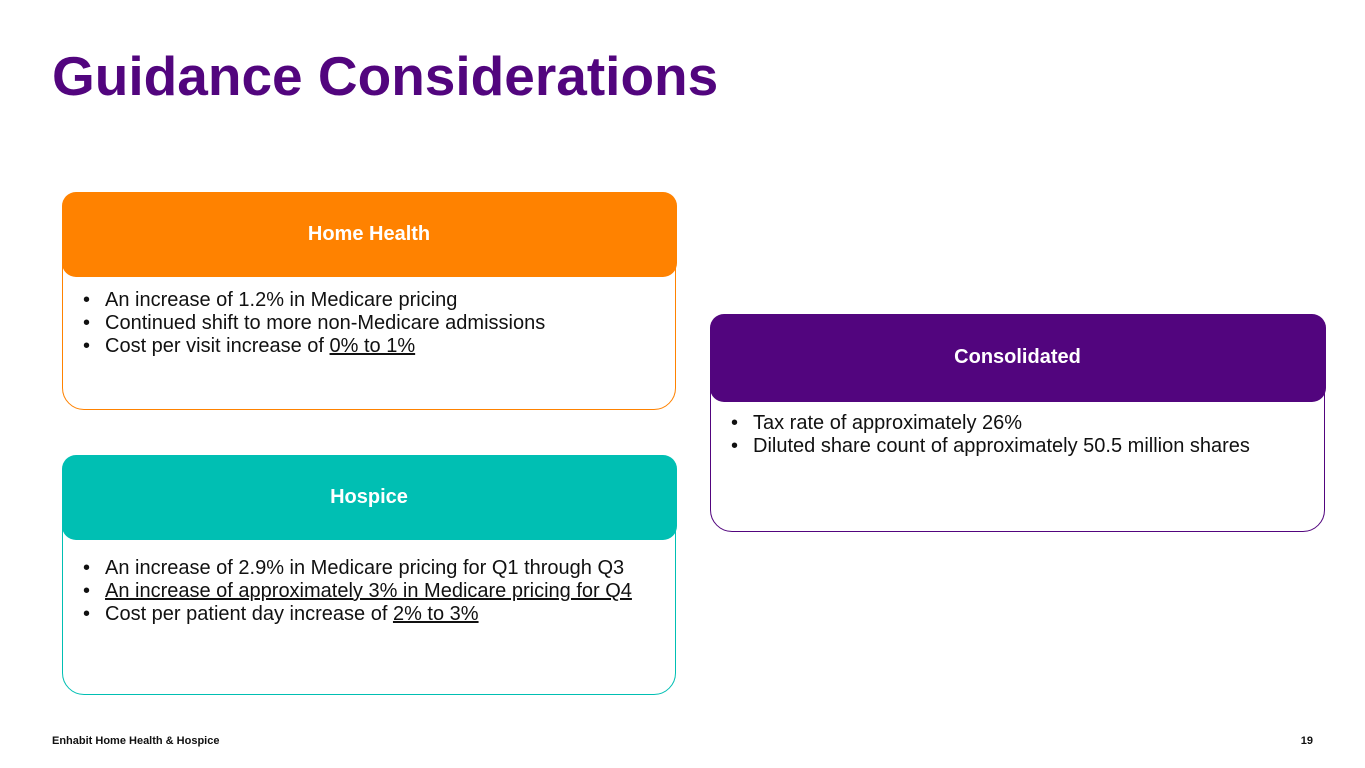 The height and width of the screenshot is (768, 1365). I want to click on hospice-header: Hospice, so click(369, 497).